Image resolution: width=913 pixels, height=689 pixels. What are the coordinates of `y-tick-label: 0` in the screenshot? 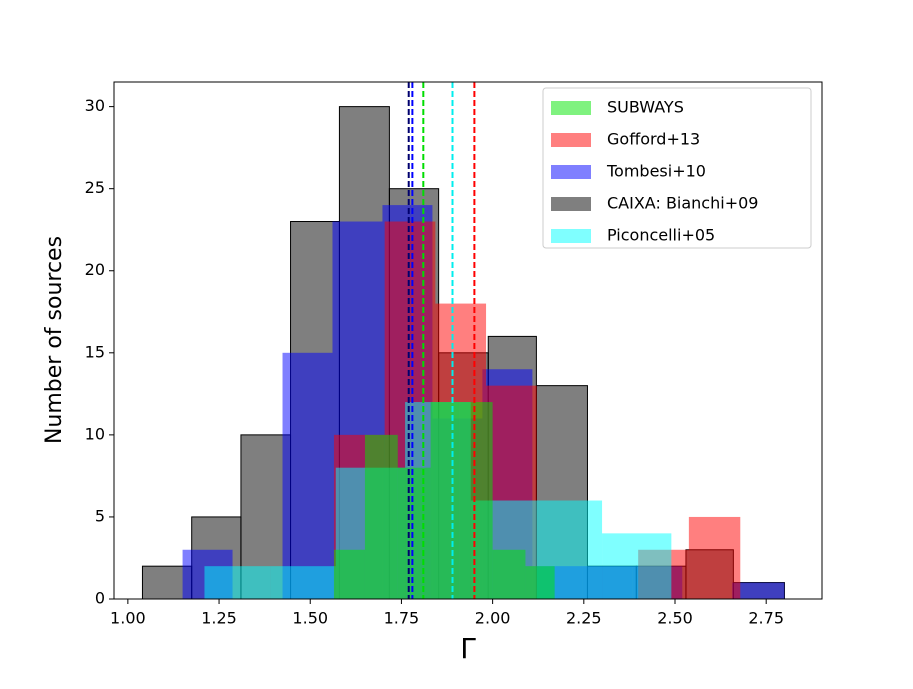 It's located at (100, 598).